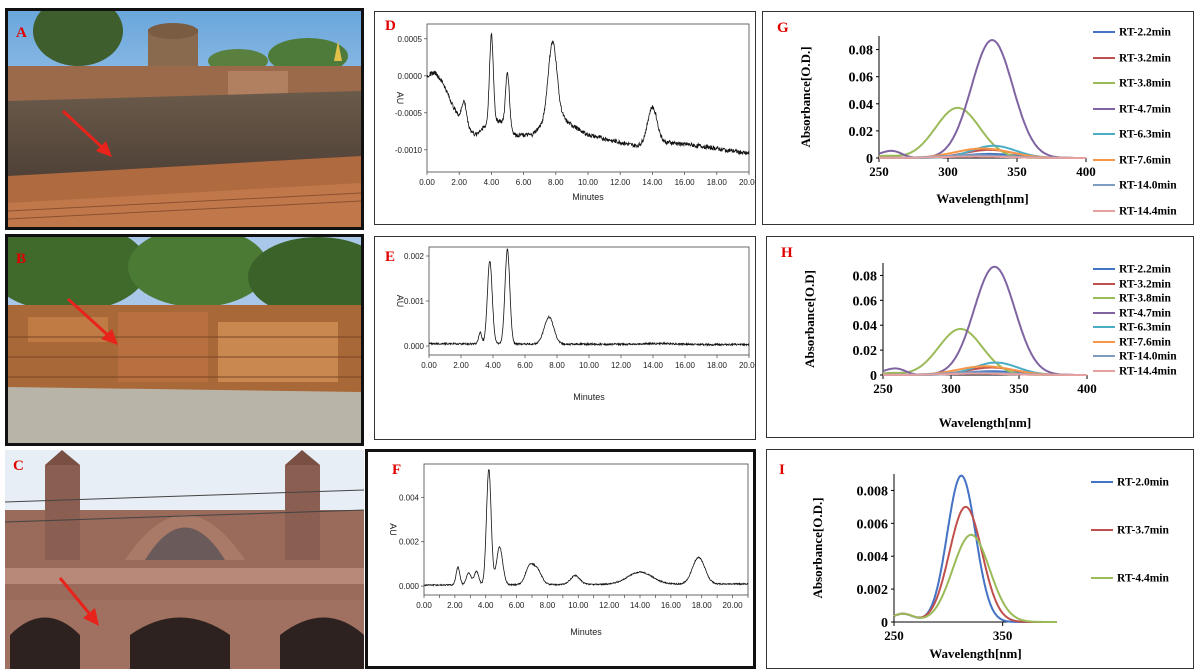  Describe the element at coordinates (861, 78) in the screenshot. I see `y-tick-label: 0.06` at that location.